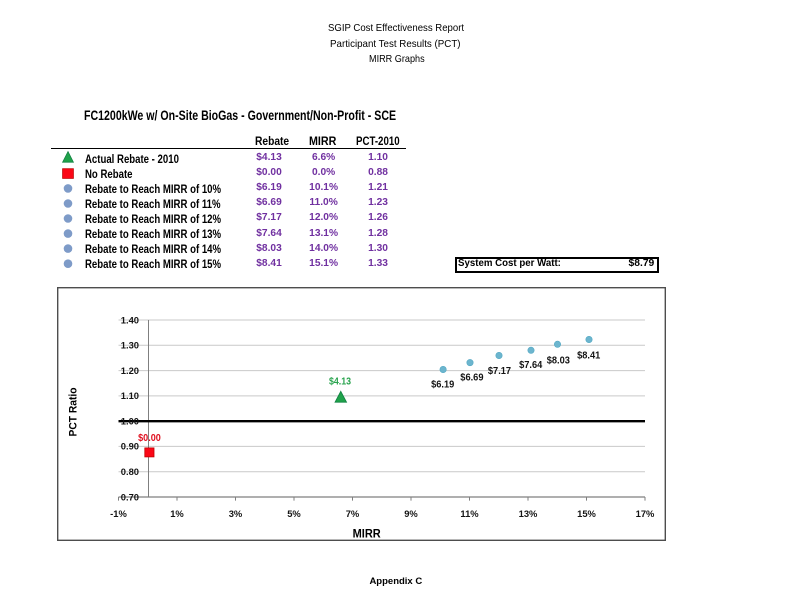 This screenshot has height=612, width=792. I want to click on svg-text: 11%, so click(469, 513).